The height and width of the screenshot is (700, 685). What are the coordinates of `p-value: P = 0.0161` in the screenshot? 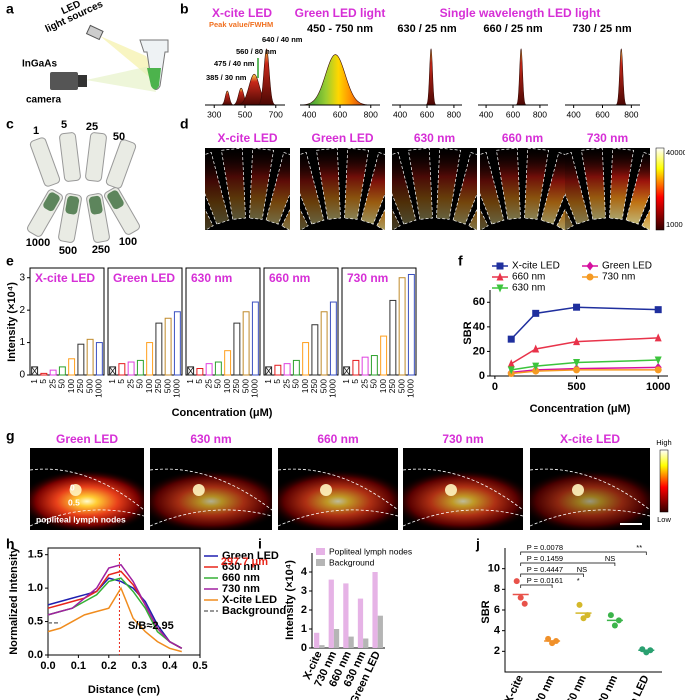 It's located at (545, 580).